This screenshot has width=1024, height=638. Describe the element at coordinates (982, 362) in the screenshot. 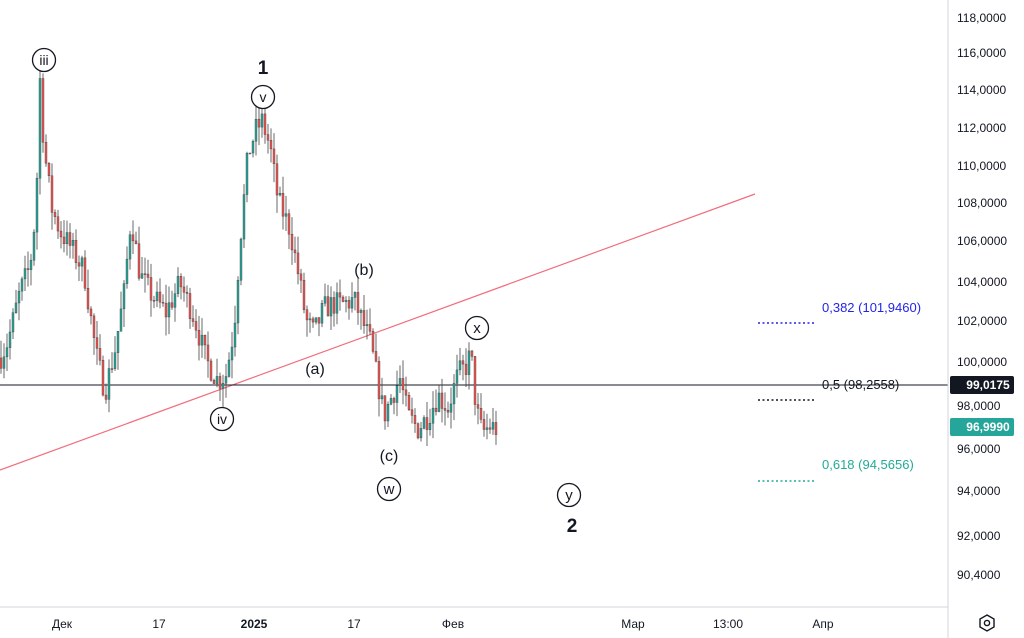

I see `price-tick-label: 100,0000` at that location.